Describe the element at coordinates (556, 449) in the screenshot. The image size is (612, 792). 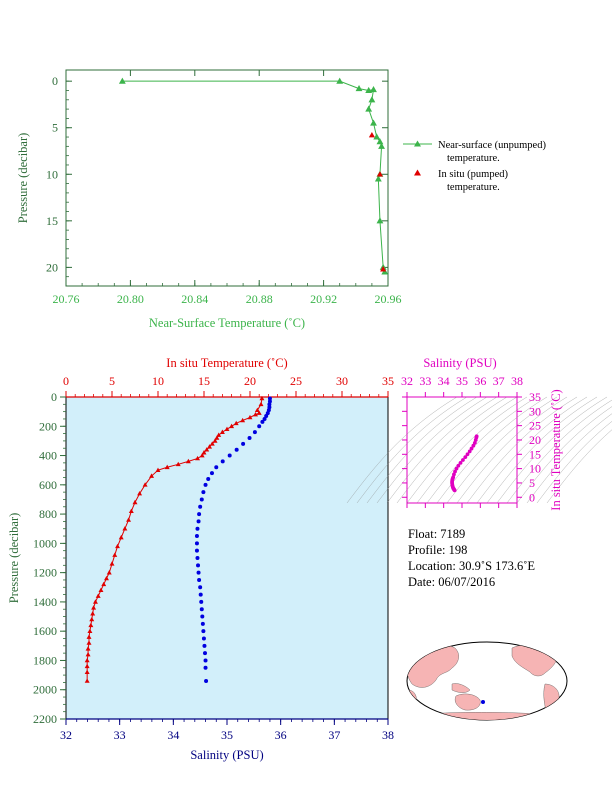
I see `ts-y-axis-label: In situ Temperature (˚C)` at that location.